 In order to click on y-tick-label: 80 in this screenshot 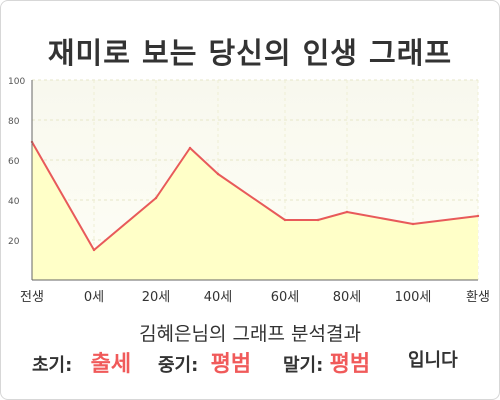, I will do `click(14, 122)`.